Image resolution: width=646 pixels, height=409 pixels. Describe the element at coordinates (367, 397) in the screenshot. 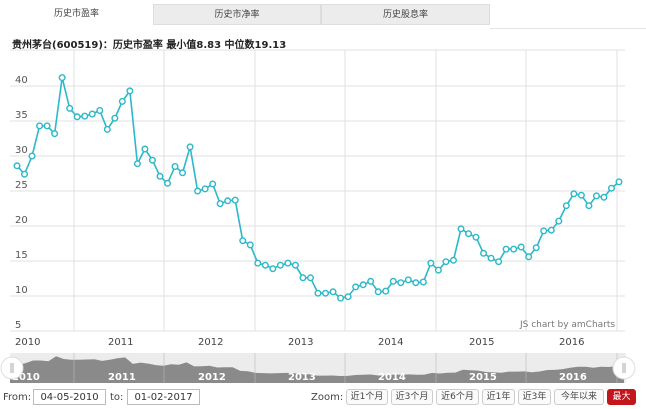

I see `zoom-1m-button: 近1个月` at that location.